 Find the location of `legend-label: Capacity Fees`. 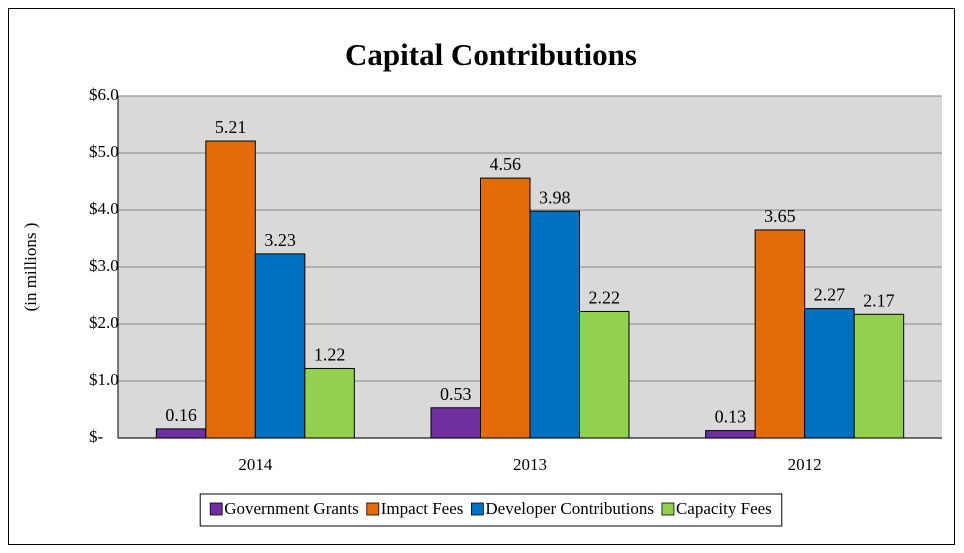

legend-label: Capacity Fees is located at coordinates (724, 508).